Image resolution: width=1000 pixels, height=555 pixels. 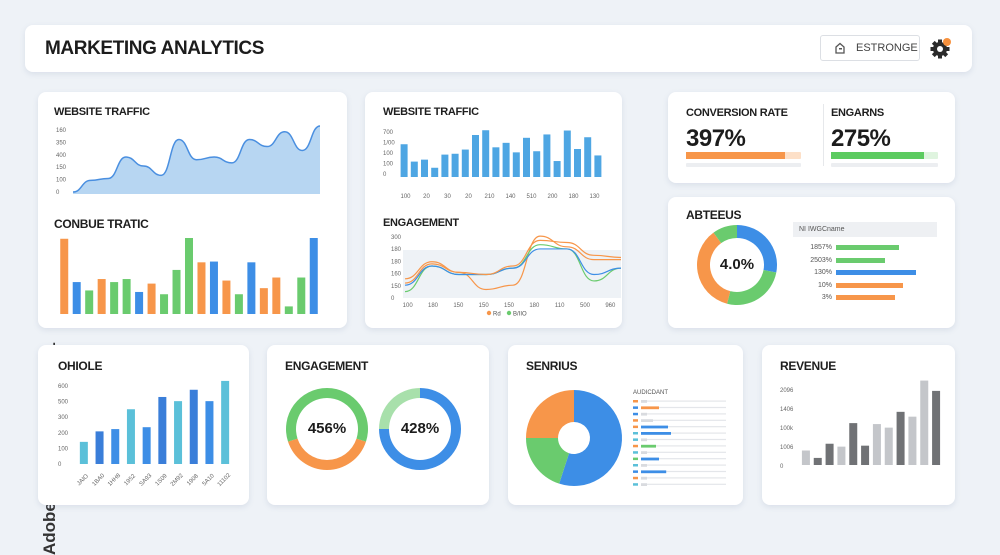 I want to click on y-tick-label: 300, so click(x=396, y=238).